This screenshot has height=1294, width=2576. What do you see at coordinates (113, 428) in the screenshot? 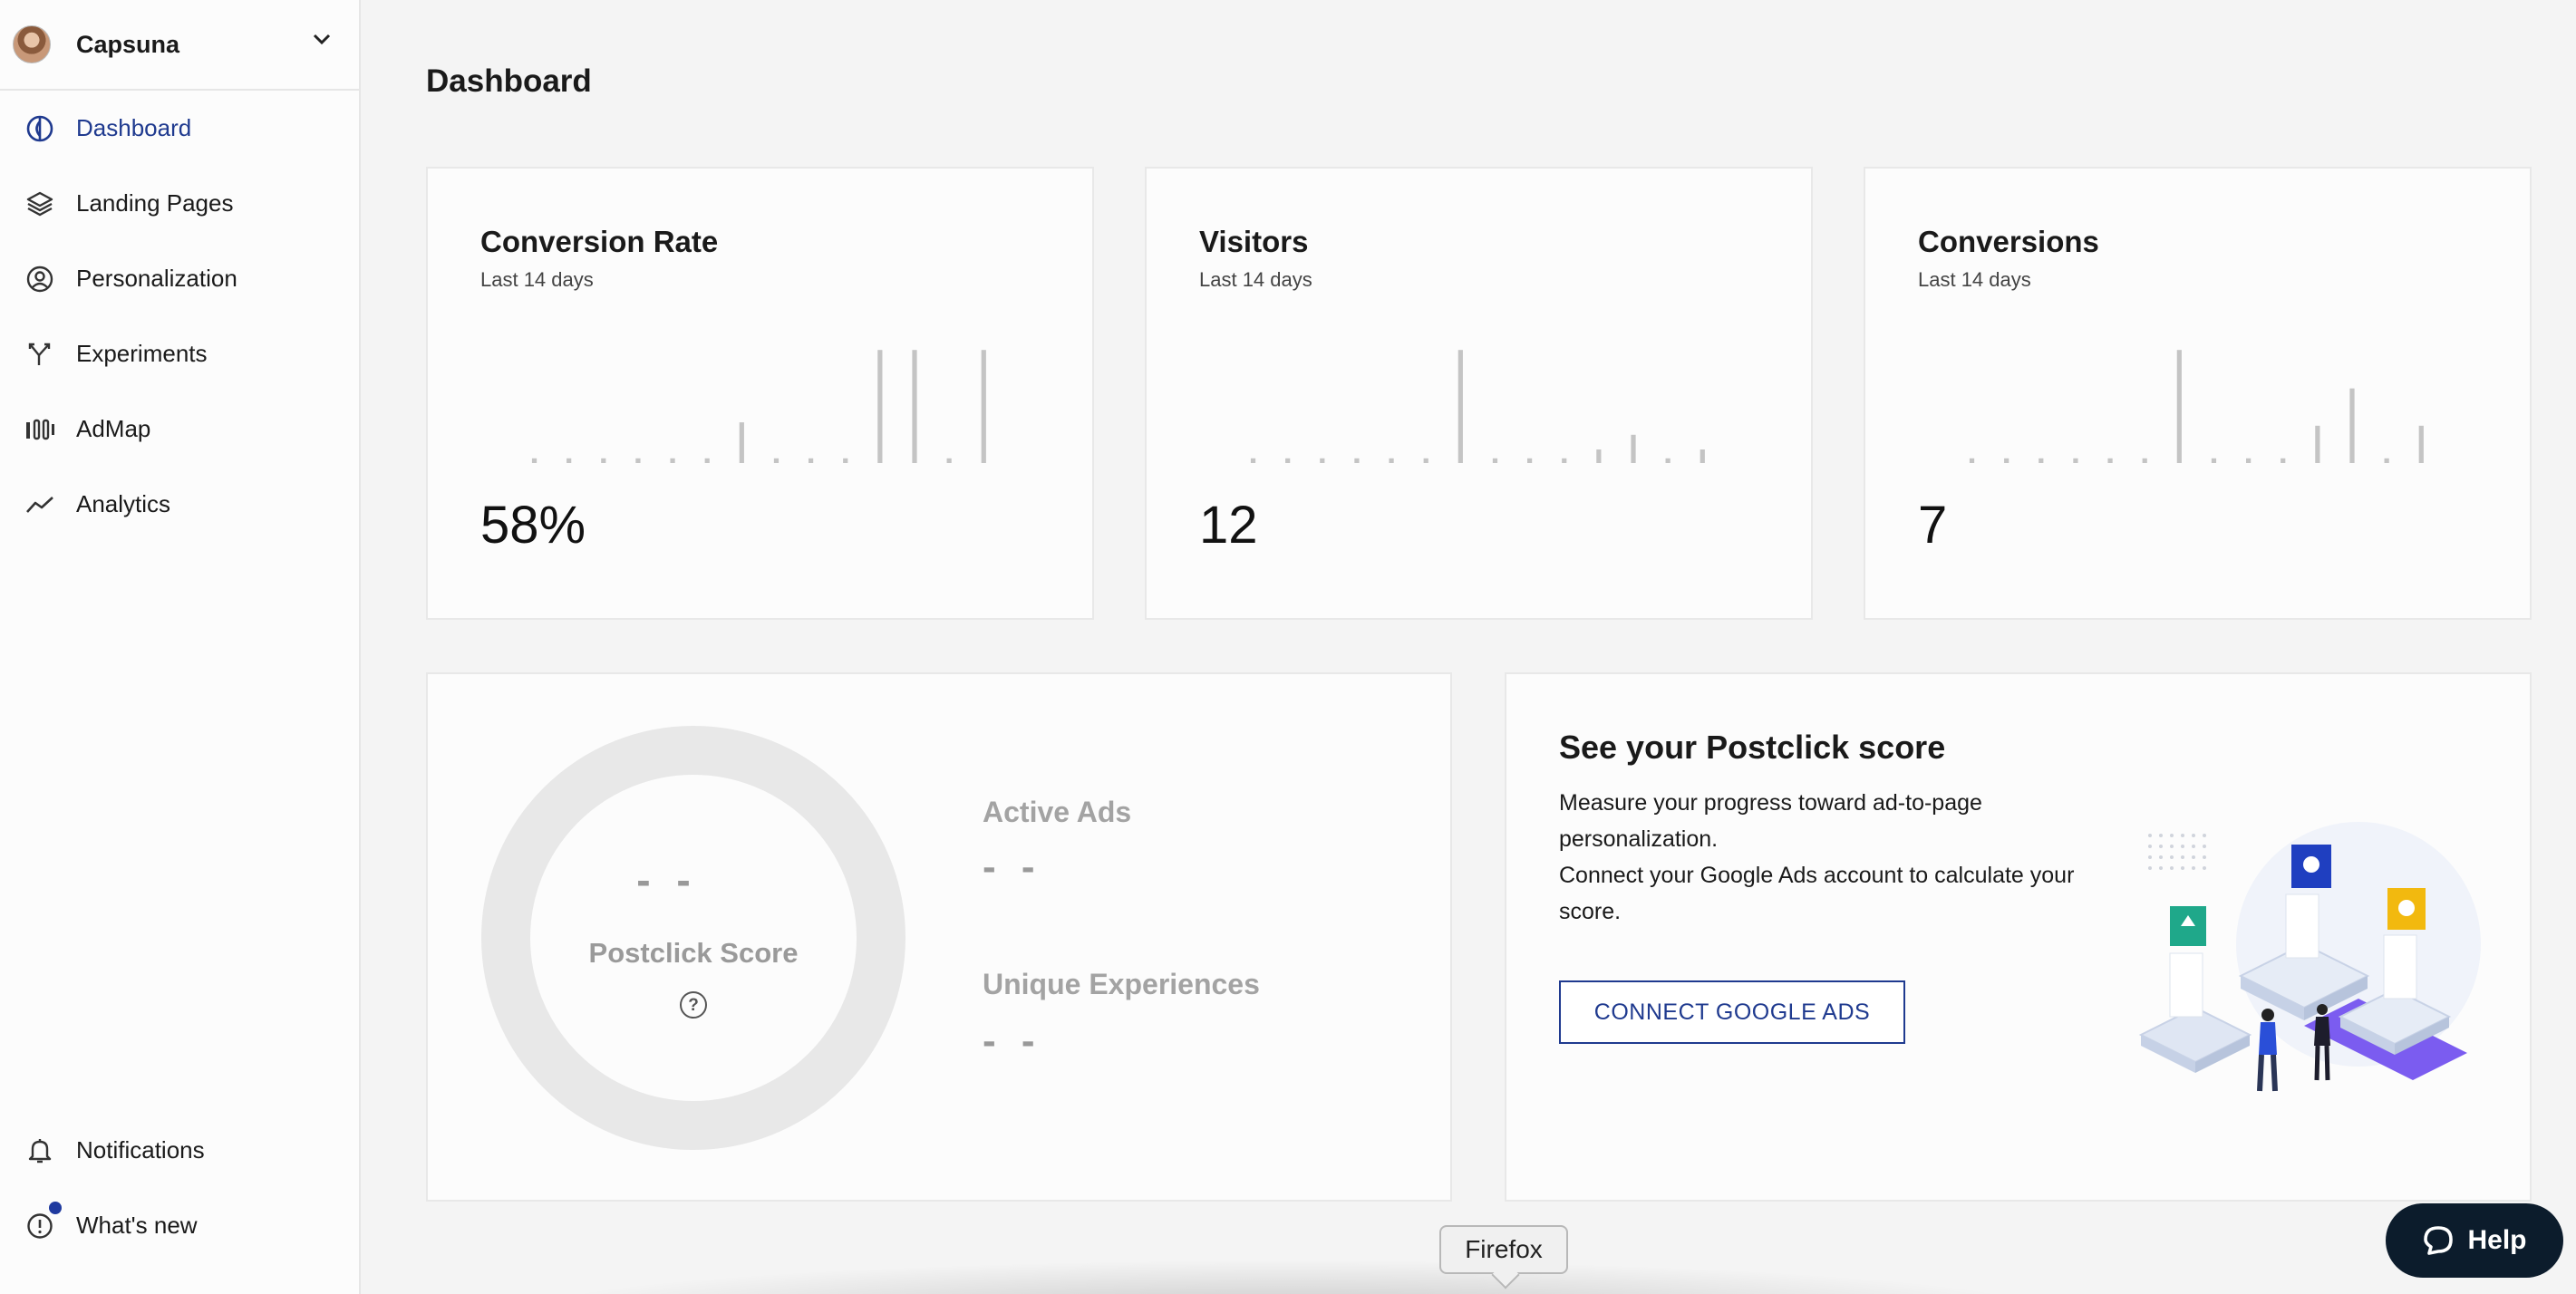
I see `nav-label: AdMap` at bounding box center [113, 428].